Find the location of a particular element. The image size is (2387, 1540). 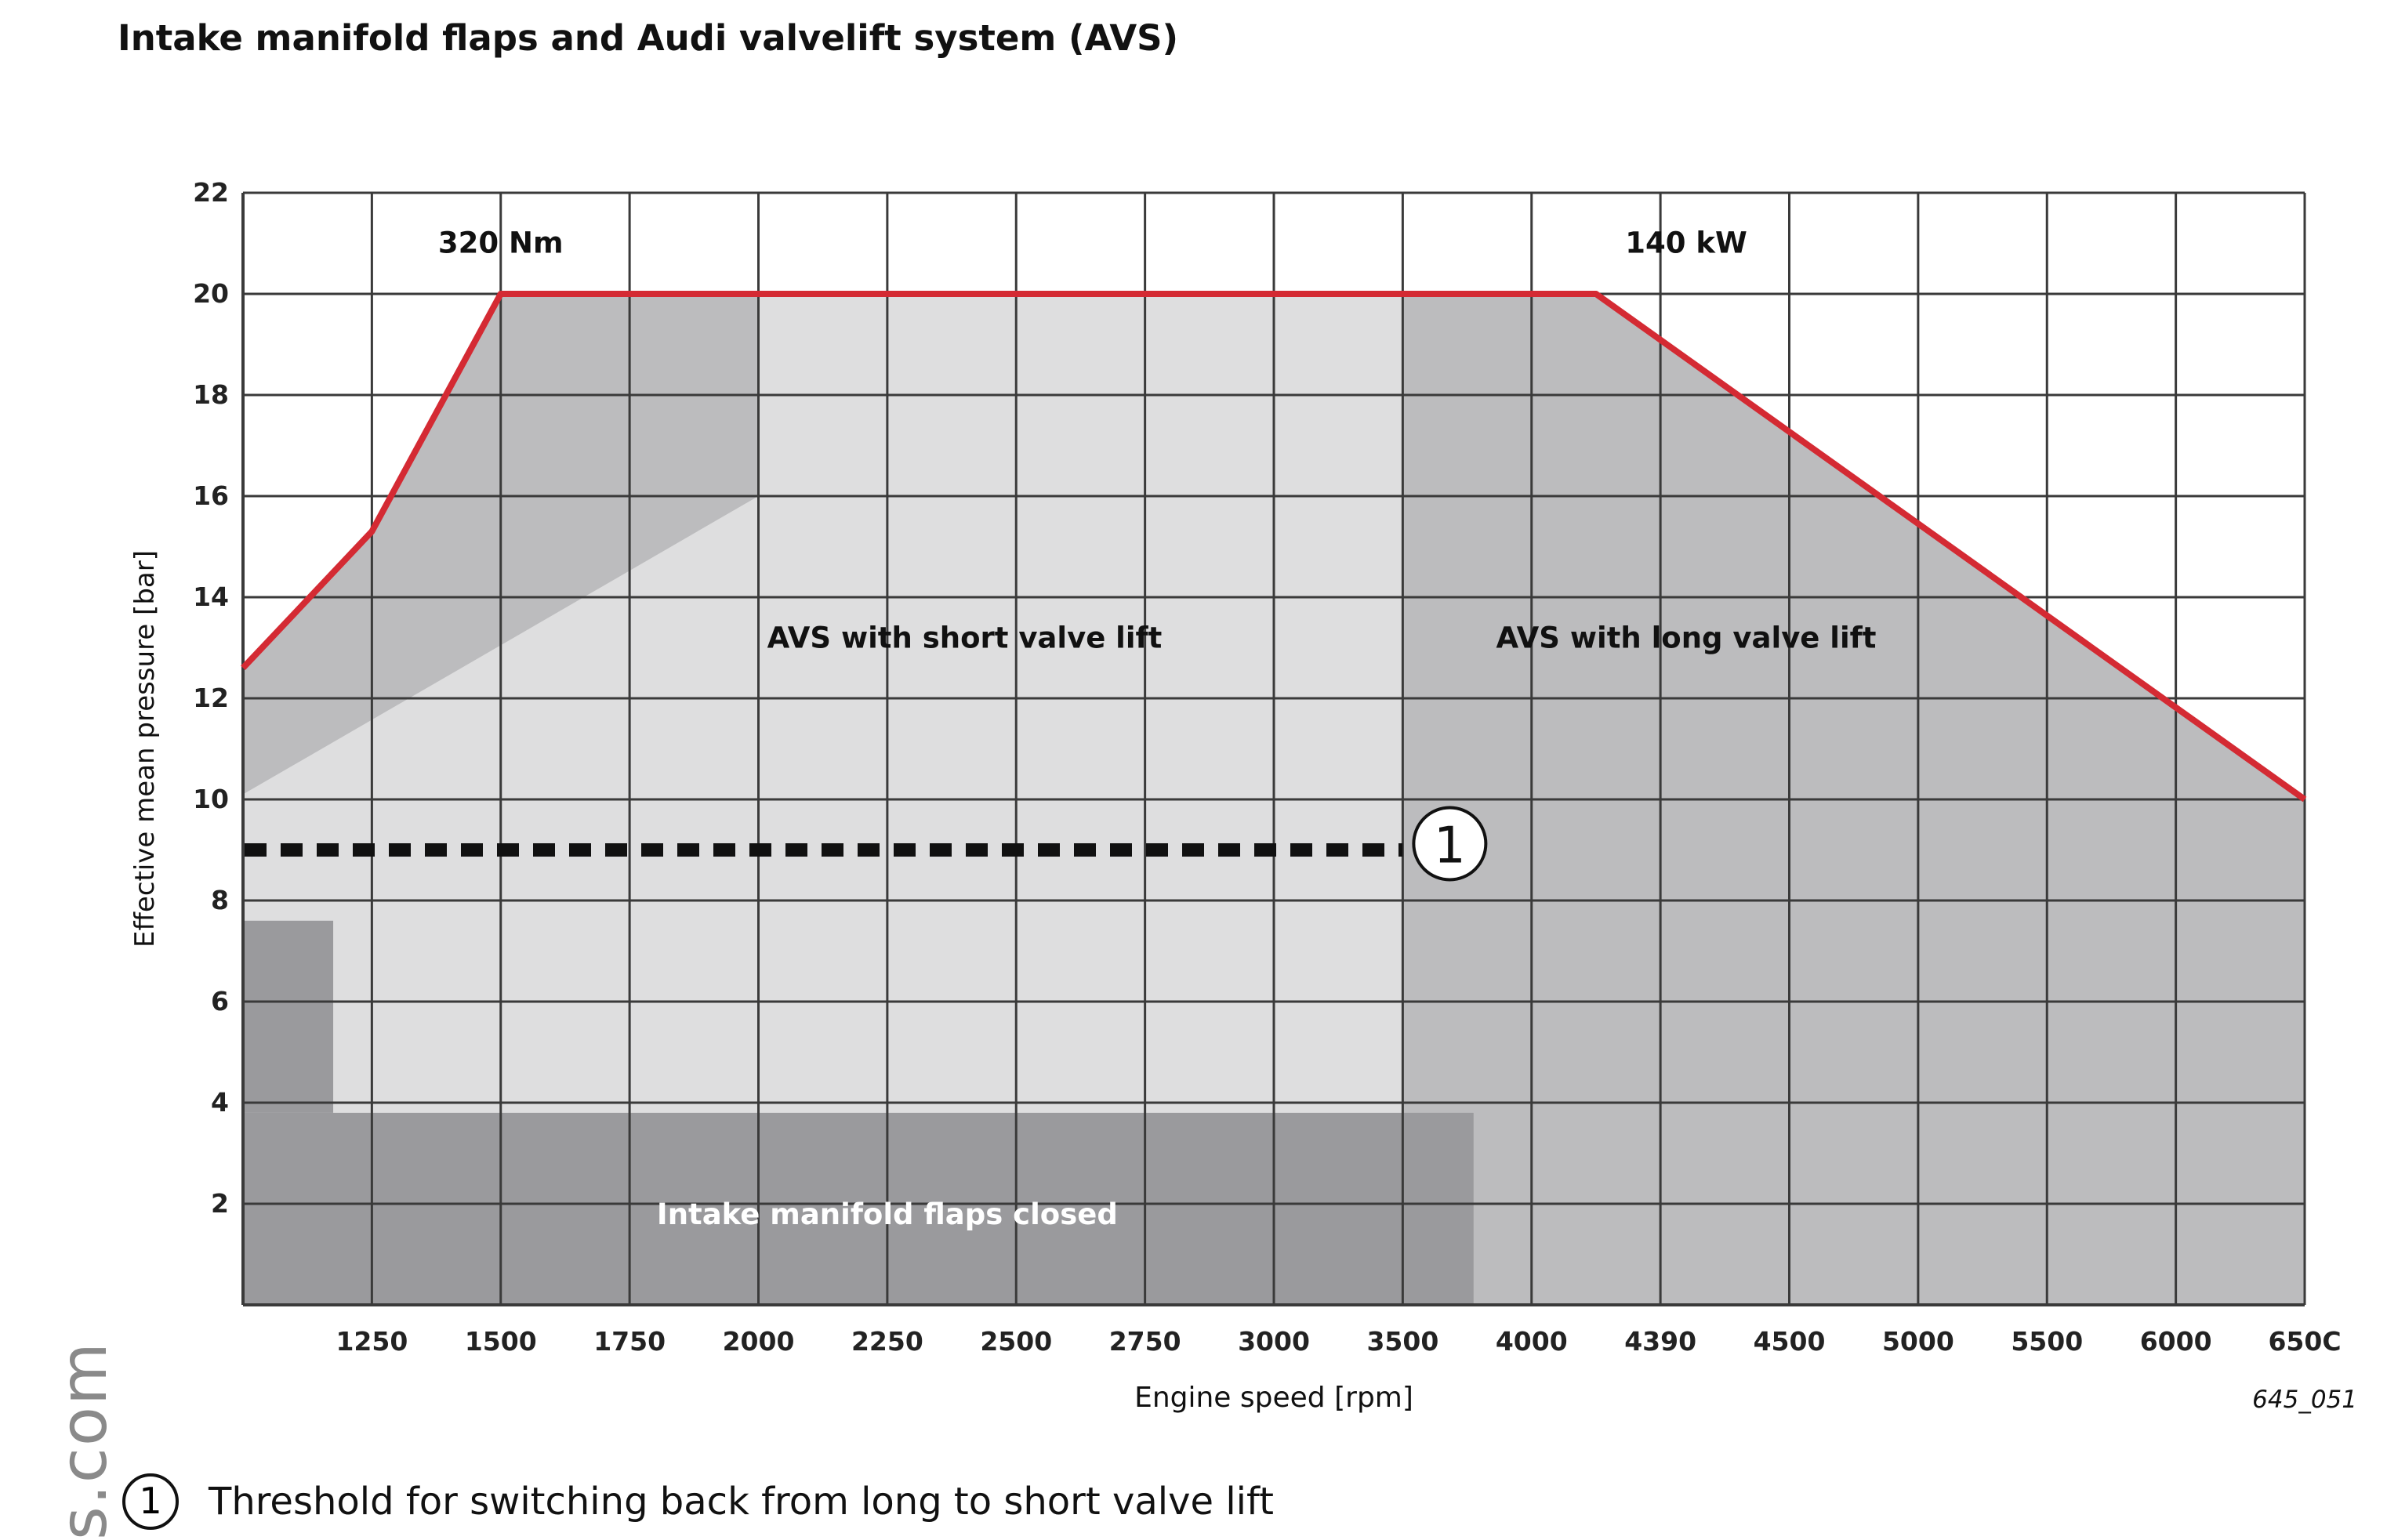

threshold-marker-label: 1 is located at coordinates (1450, 846).